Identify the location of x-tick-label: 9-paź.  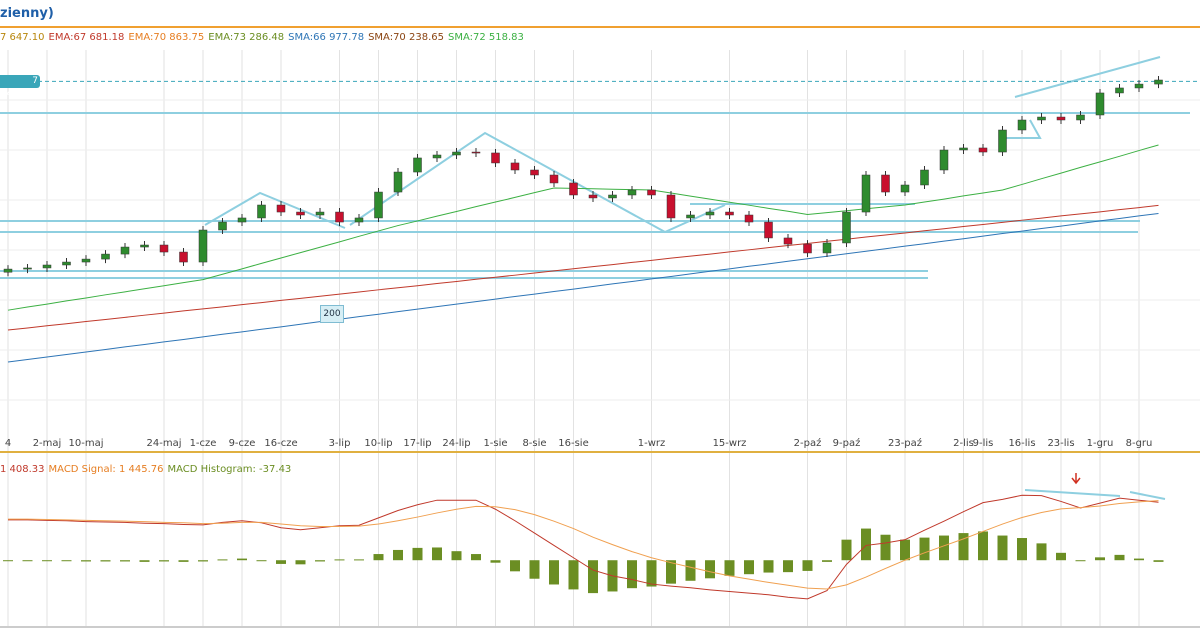
(847, 443).